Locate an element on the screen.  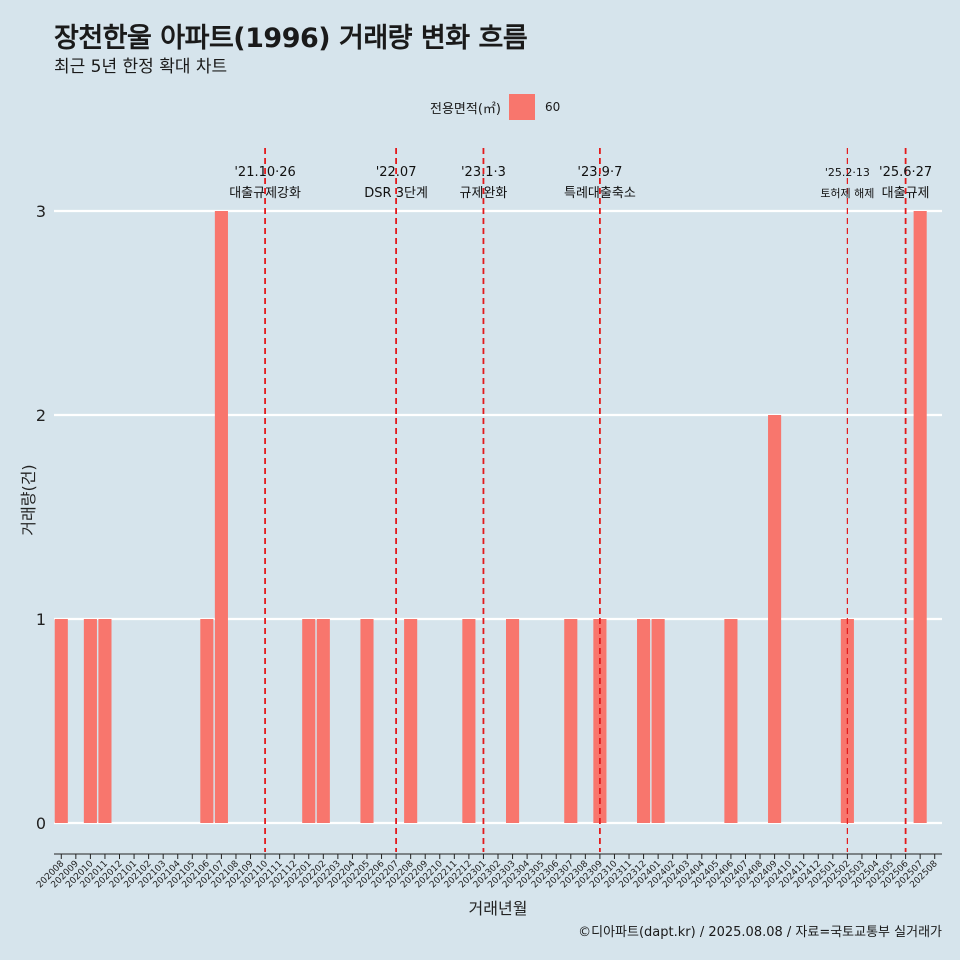
chart-title: 장천한울 아파트(1996) 거래량 변화 흐름 is located at coordinates (291, 38).